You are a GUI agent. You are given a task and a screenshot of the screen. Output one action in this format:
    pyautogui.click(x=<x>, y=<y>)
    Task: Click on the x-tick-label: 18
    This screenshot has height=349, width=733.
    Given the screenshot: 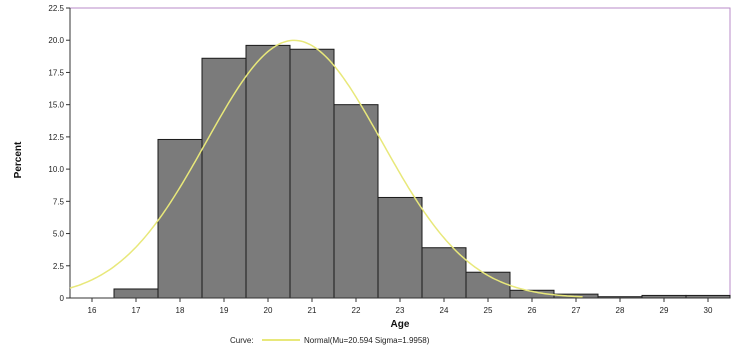 What is the action you would take?
    pyautogui.click(x=180, y=310)
    